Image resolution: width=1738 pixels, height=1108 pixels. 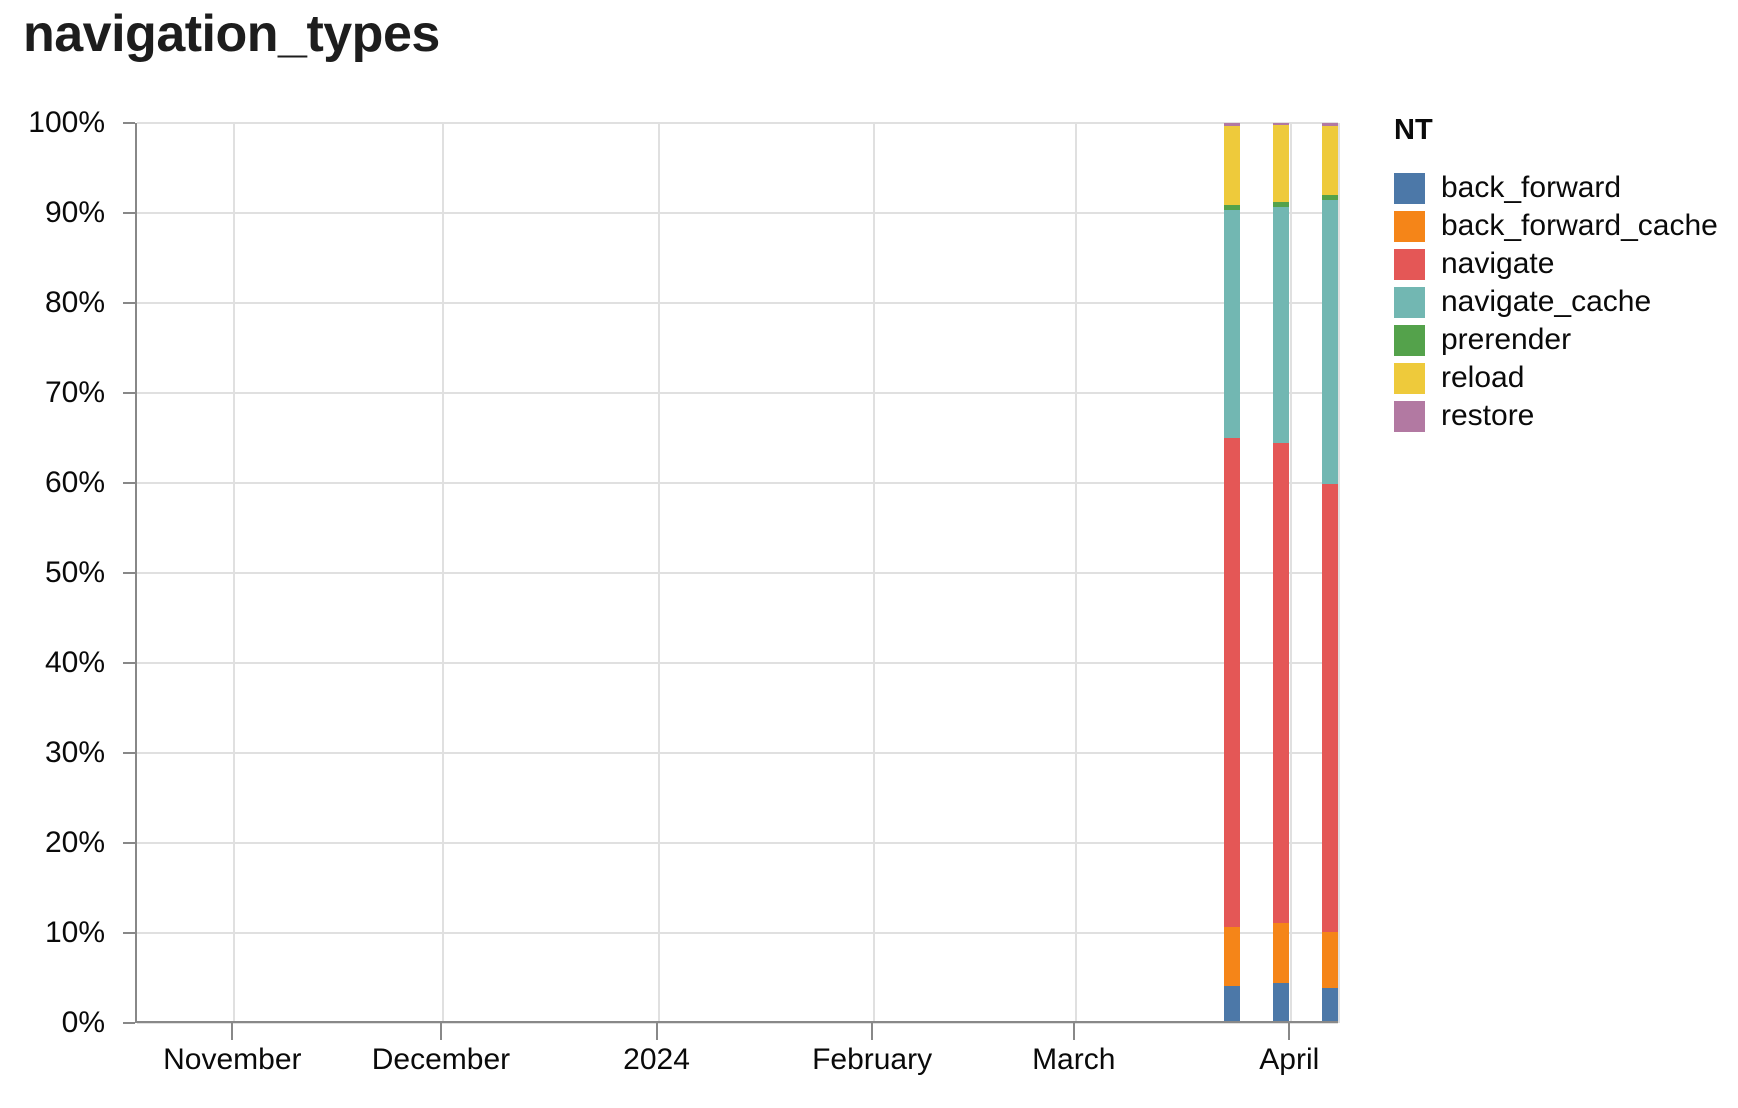 I want to click on x-axis-label: December, so click(x=441, y=1059).